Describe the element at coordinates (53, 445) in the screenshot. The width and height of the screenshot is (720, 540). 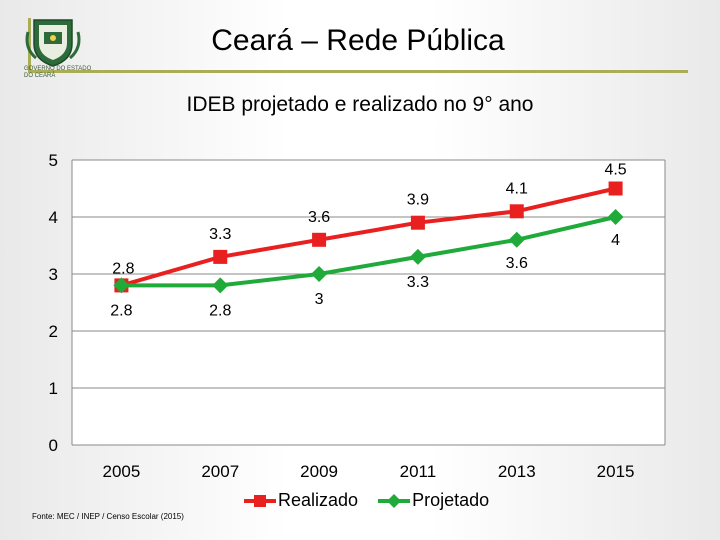
I see `y-tick-label: 0` at that location.